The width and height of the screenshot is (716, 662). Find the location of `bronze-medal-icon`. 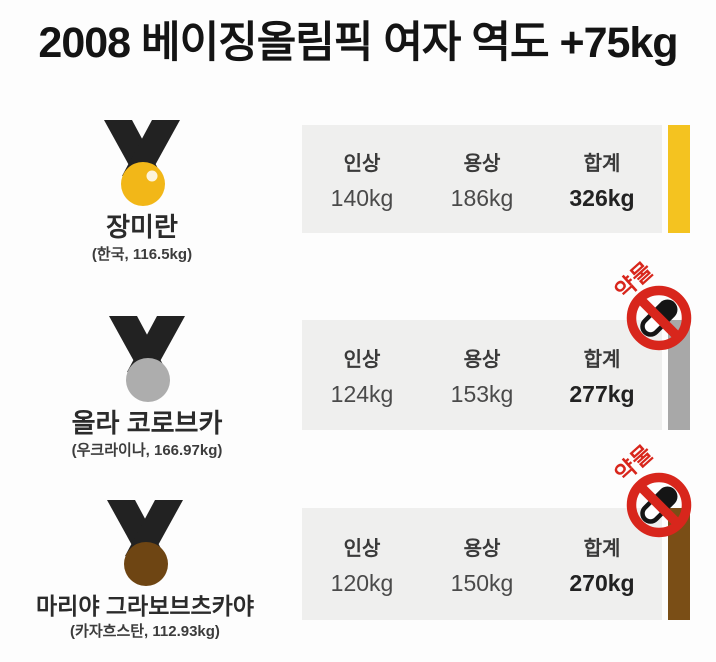

bronze-medal-icon is located at coordinates (145, 543).